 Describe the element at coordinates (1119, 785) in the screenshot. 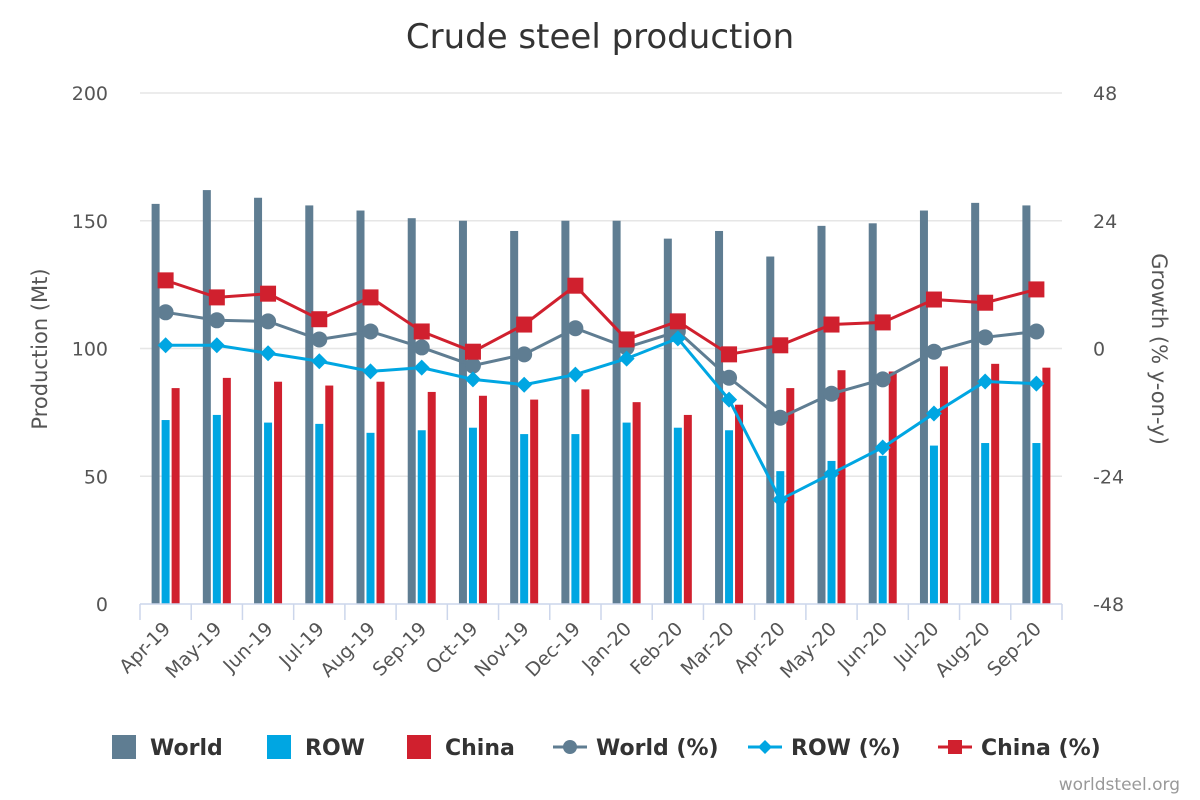

I see `credit-text: worldsteel.org` at that location.